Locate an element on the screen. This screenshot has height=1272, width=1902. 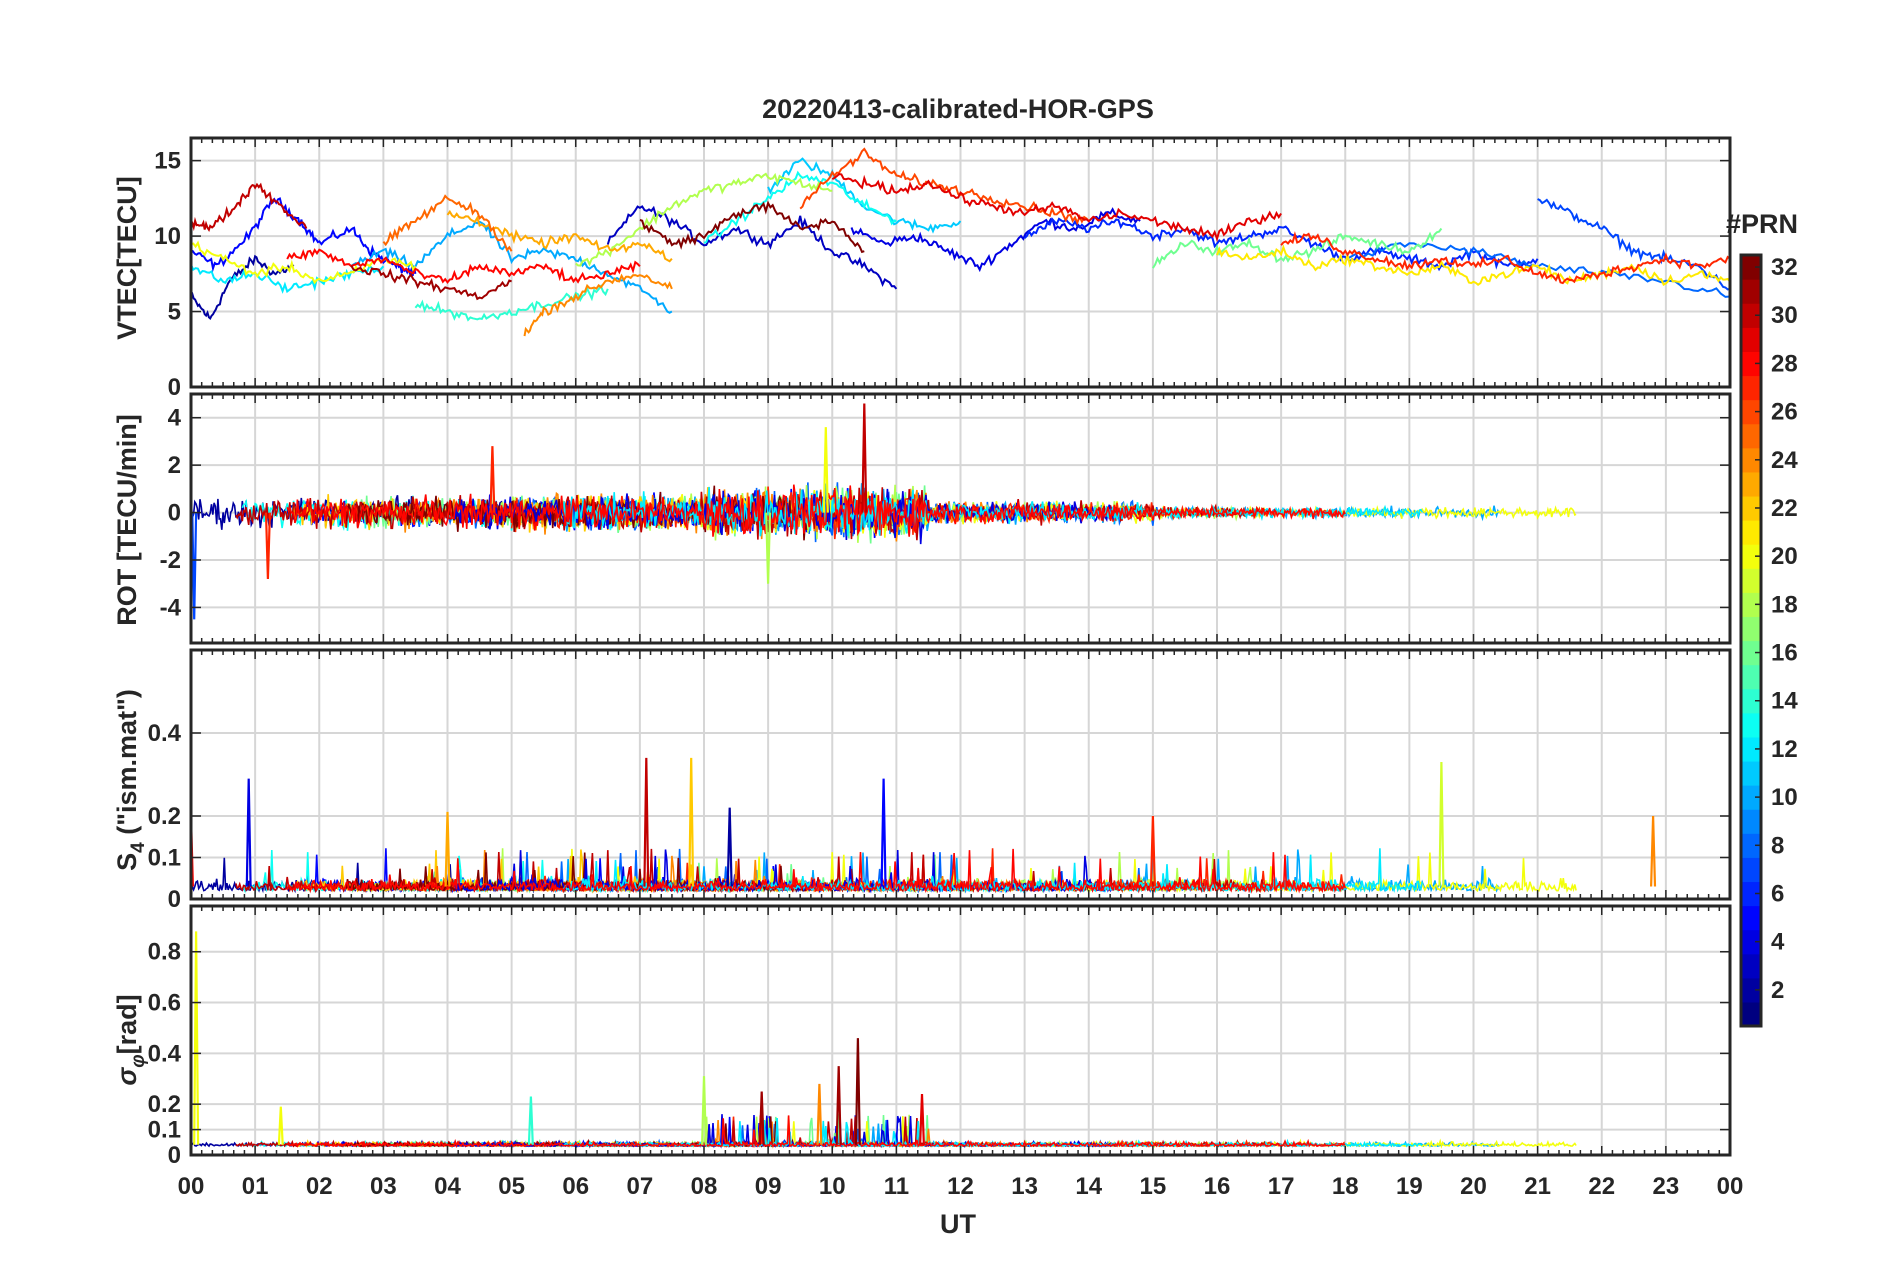
x-axis-label: UT is located at coordinates (958, 1224).